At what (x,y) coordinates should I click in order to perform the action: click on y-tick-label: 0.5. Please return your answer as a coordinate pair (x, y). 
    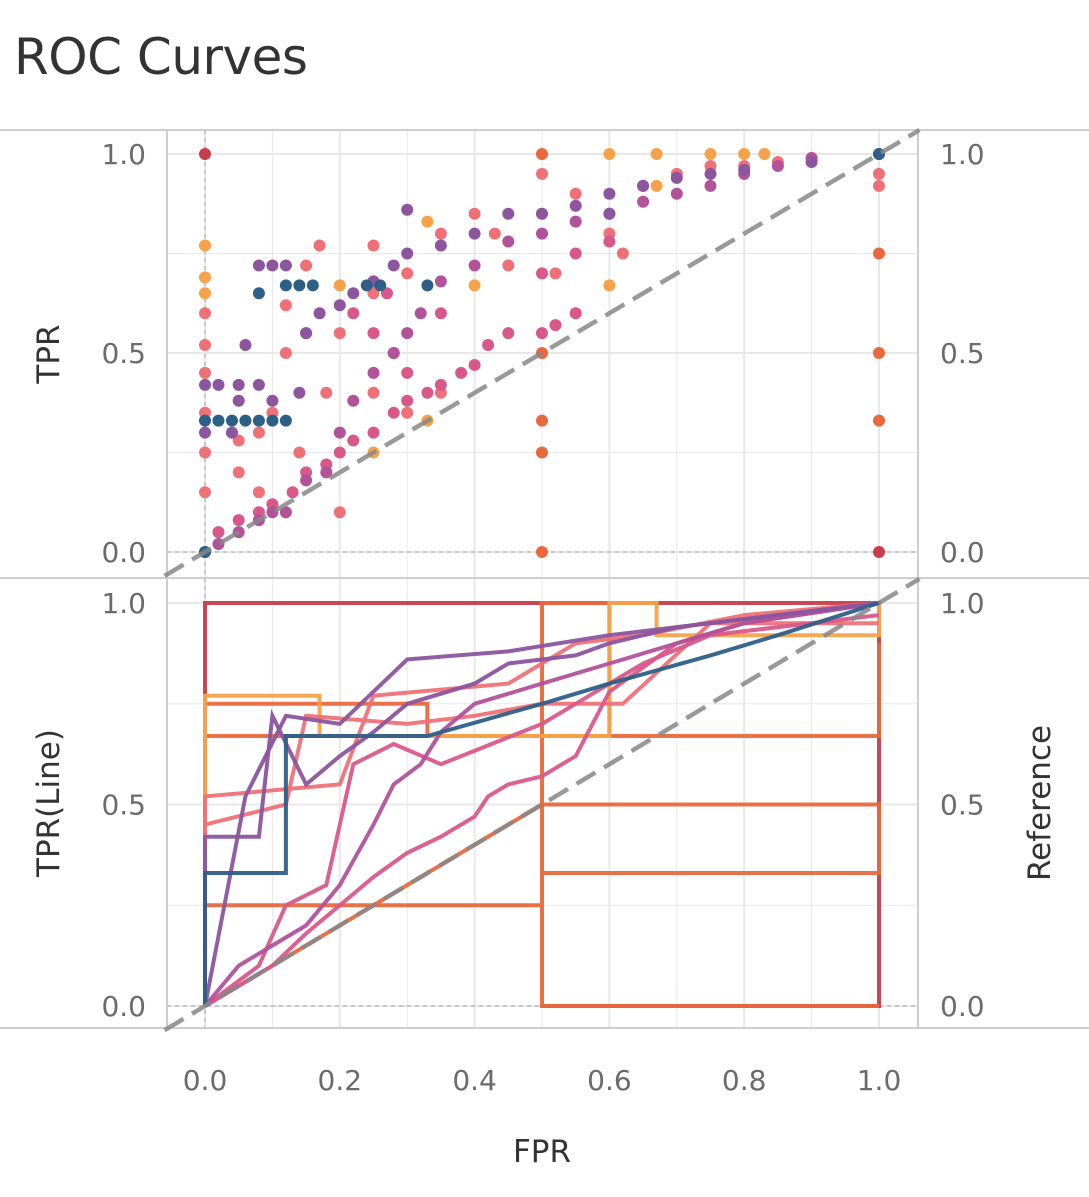
    Looking at the image, I should click on (123, 805).